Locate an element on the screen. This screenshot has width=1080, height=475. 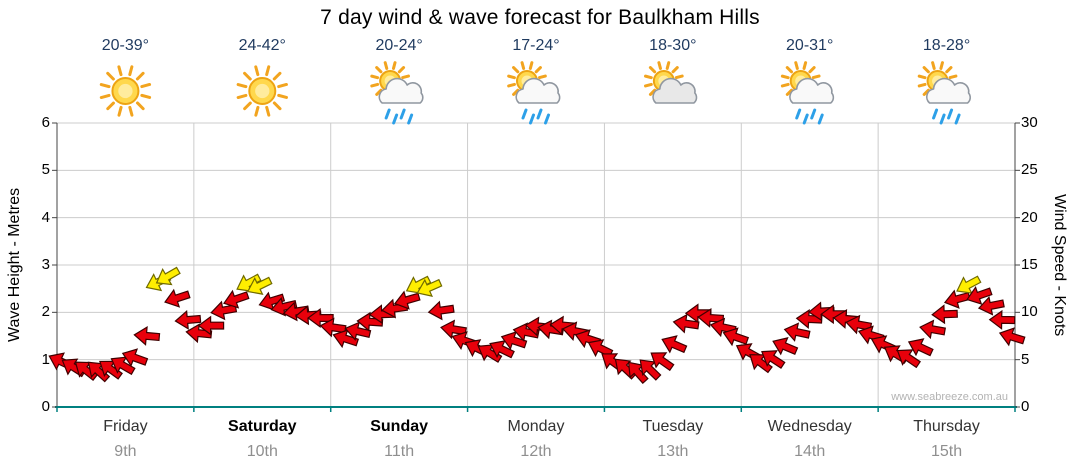
left-axis-tick-label: 6 is located at coordinates (45, 122).